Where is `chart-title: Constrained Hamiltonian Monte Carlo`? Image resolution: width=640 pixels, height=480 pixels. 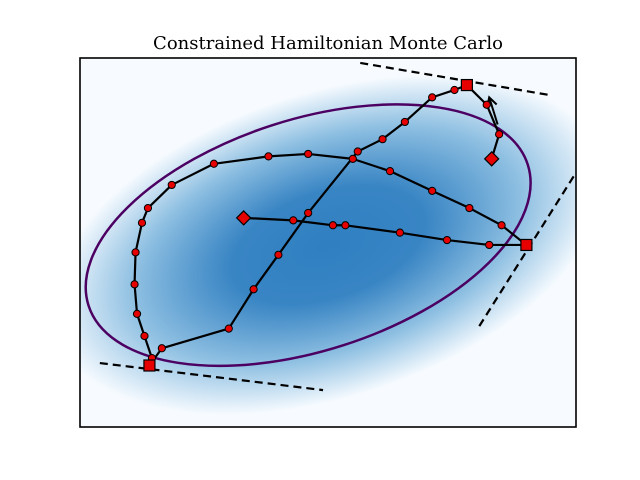
chart-title: Constrained Hamiltonian Monte Carlo is located at coordinates (328, 43).